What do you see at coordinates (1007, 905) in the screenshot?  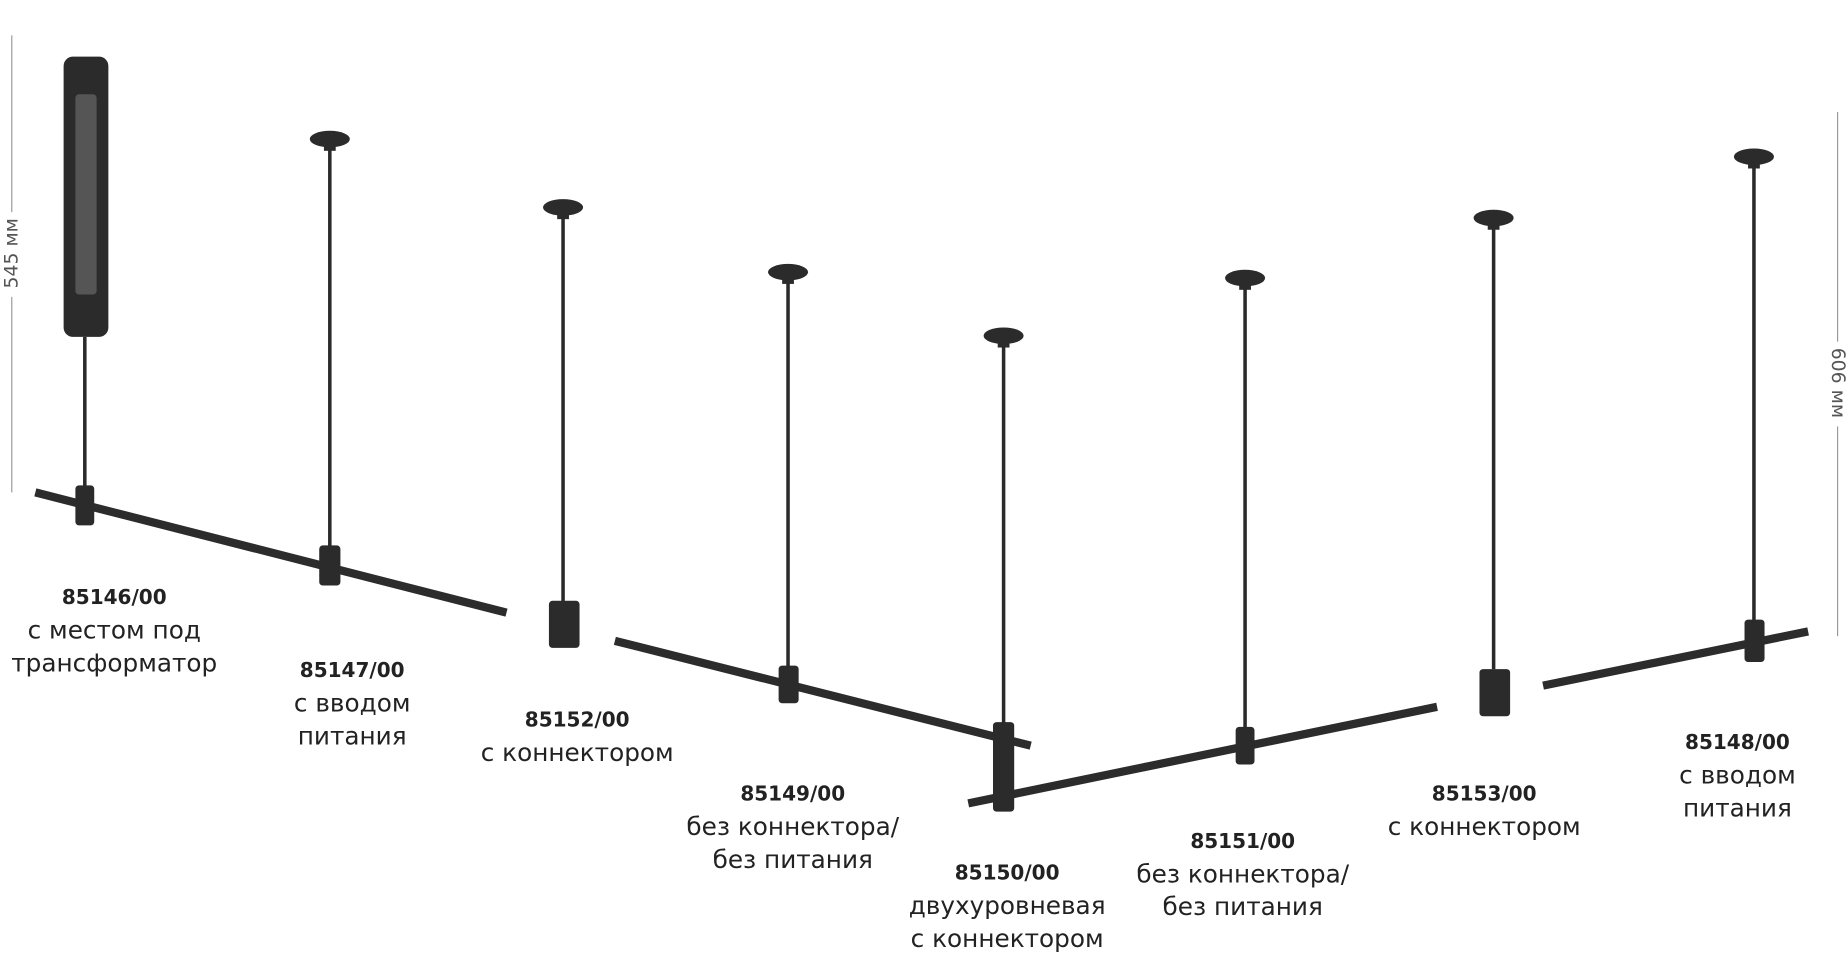 I see `product-description: двухуровневая` at bounding box center [1007, 905].